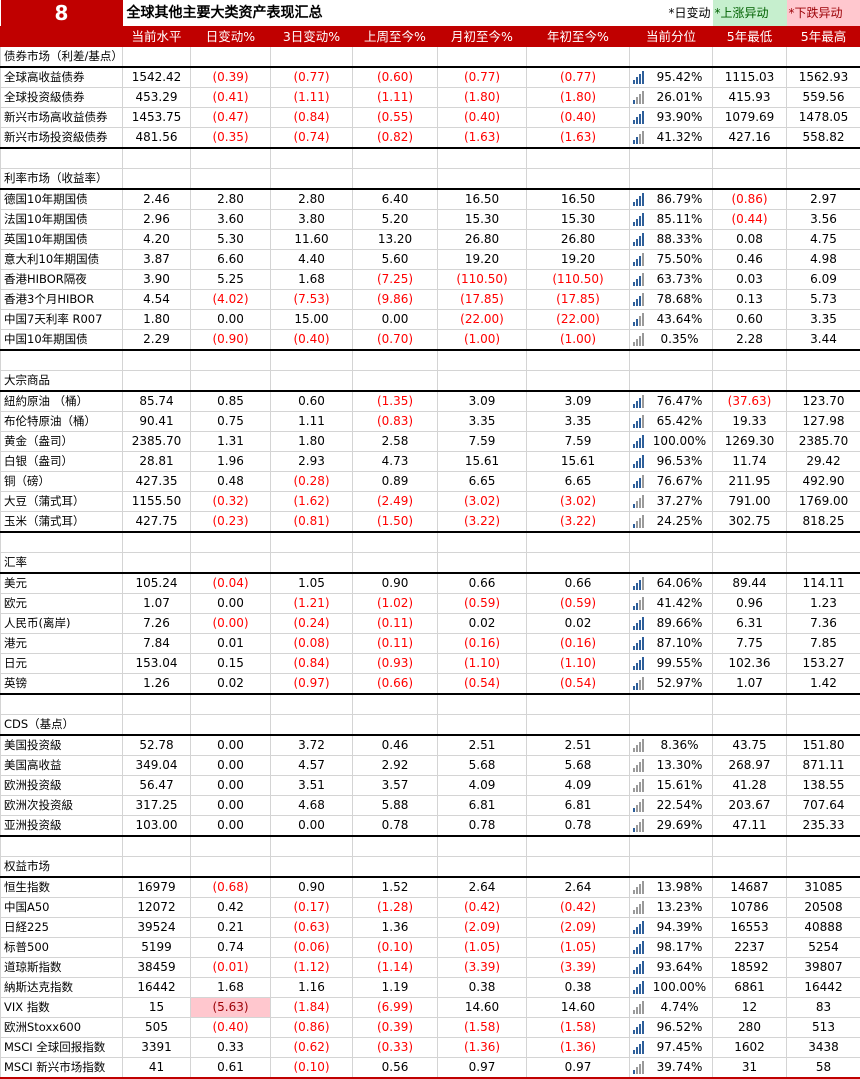 This screenshot has height=1079, width=860. Describe the element at coordinates (62, 725) in the screenshot. I see `section-title: CDS（基点）` at that location.